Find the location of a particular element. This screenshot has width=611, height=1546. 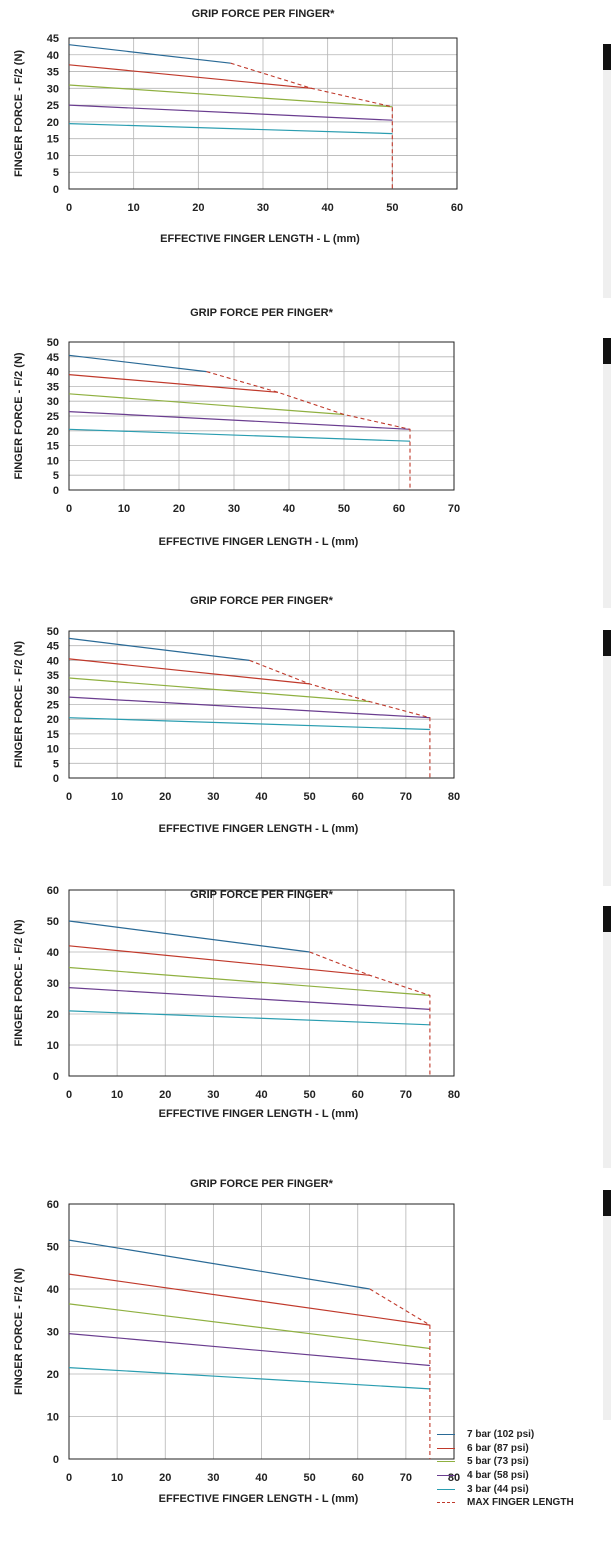

chart-4-max-finger-length-line is located at coordinates (370, 1013).